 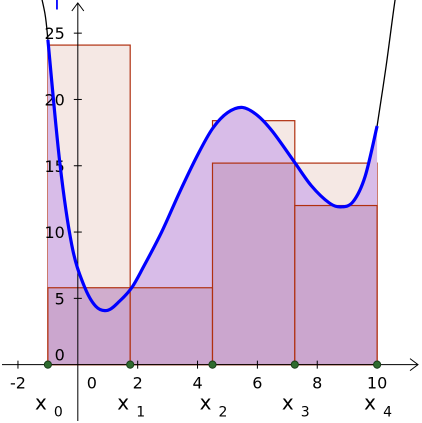 What do you see at coordinates (387, 413) in the screenshot?
I see `partition-sub-4: 4` at bounding box center [387, 413].